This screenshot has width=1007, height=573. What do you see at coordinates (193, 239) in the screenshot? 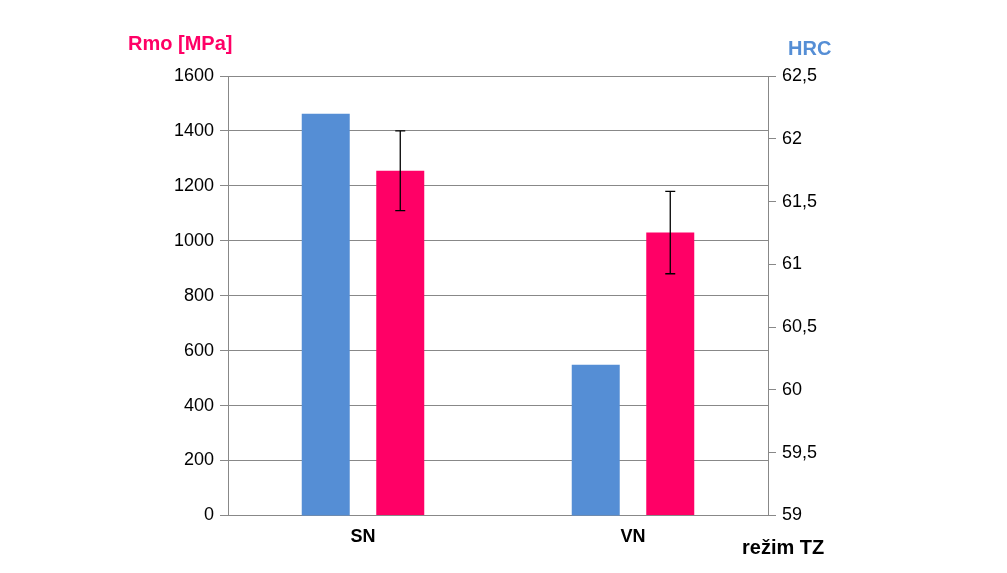
I see `y-tick-label: 1000` at bounding box center [193, 239].